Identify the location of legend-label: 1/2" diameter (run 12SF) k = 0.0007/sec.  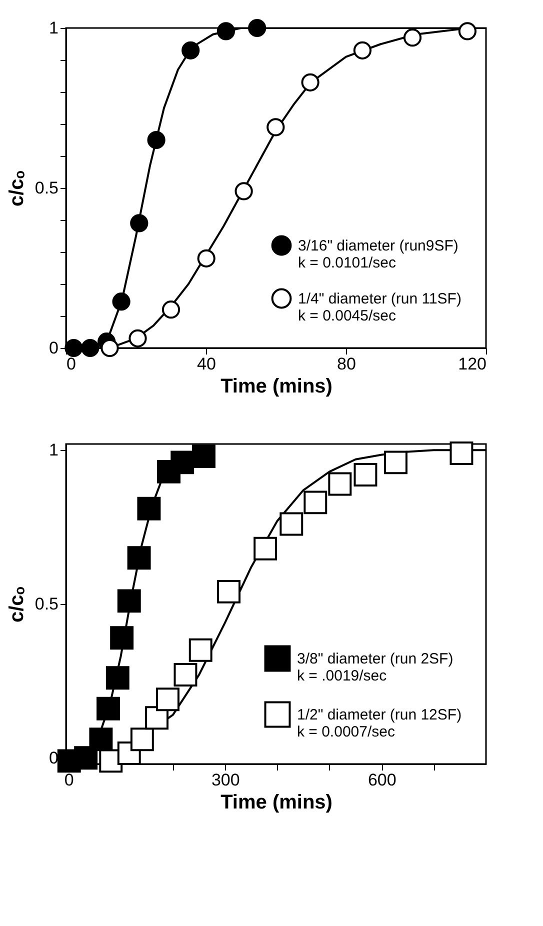
(379, 723).